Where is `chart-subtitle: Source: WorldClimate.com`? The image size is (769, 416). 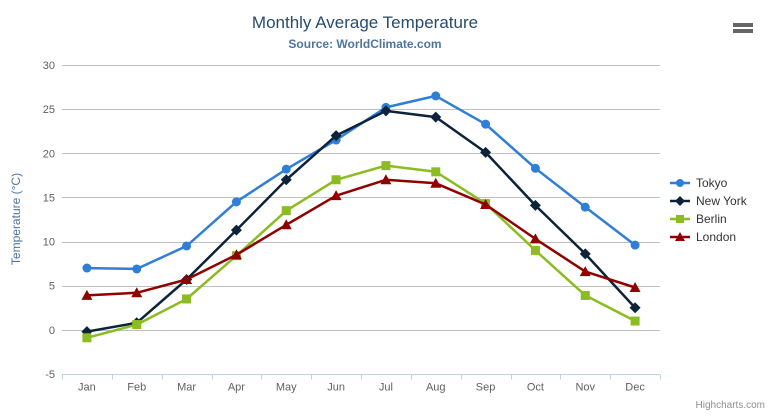 chart-subtitle: Source: WorldClimate.com is located at coordinates (365, 44).